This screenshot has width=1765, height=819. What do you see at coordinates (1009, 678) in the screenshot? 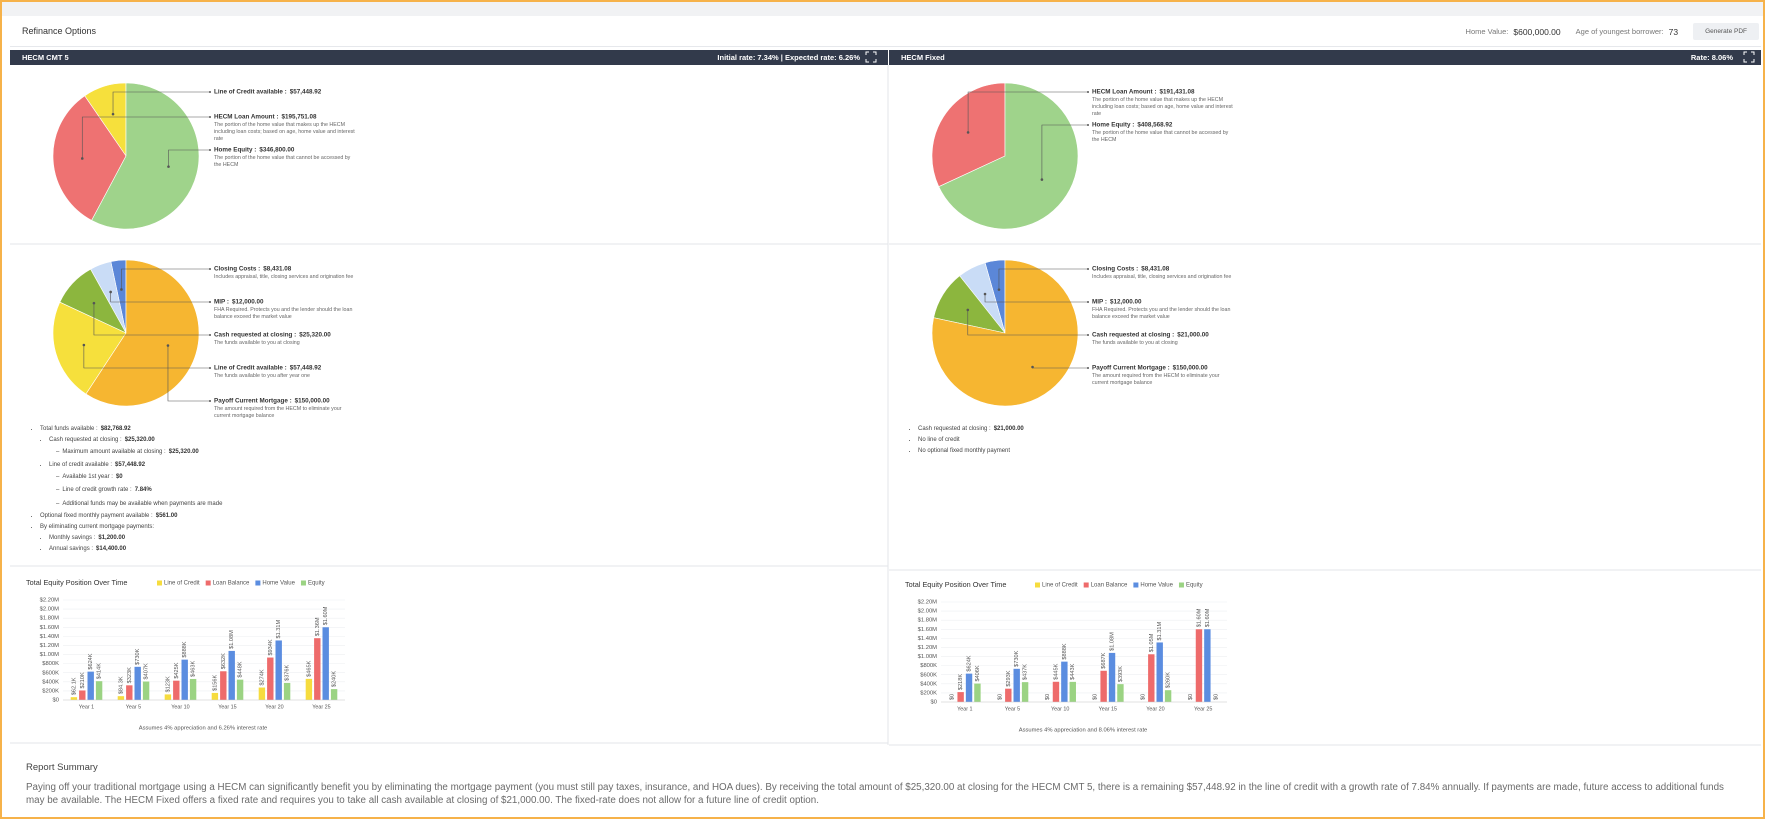
I see `bar-value-label: $293K` at bounding box center [1009, 678].